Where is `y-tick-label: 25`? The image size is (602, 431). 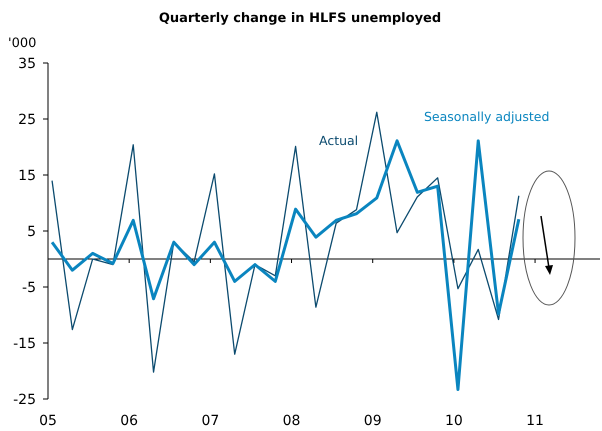 y-tick-label: 25 is located at coordinates (27, 120).